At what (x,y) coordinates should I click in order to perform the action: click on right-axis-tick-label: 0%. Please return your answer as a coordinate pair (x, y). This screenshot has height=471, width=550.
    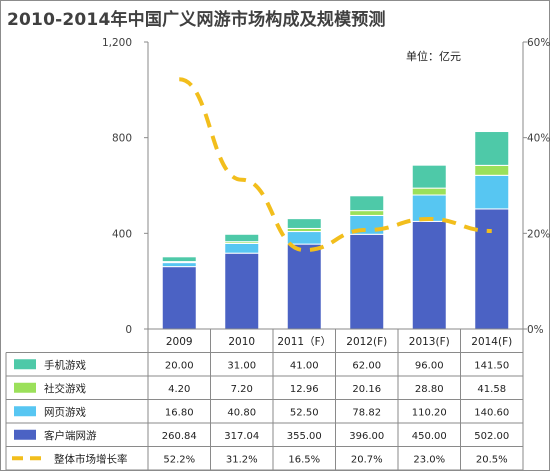
    Looking at the image, I should click on (535, 330).